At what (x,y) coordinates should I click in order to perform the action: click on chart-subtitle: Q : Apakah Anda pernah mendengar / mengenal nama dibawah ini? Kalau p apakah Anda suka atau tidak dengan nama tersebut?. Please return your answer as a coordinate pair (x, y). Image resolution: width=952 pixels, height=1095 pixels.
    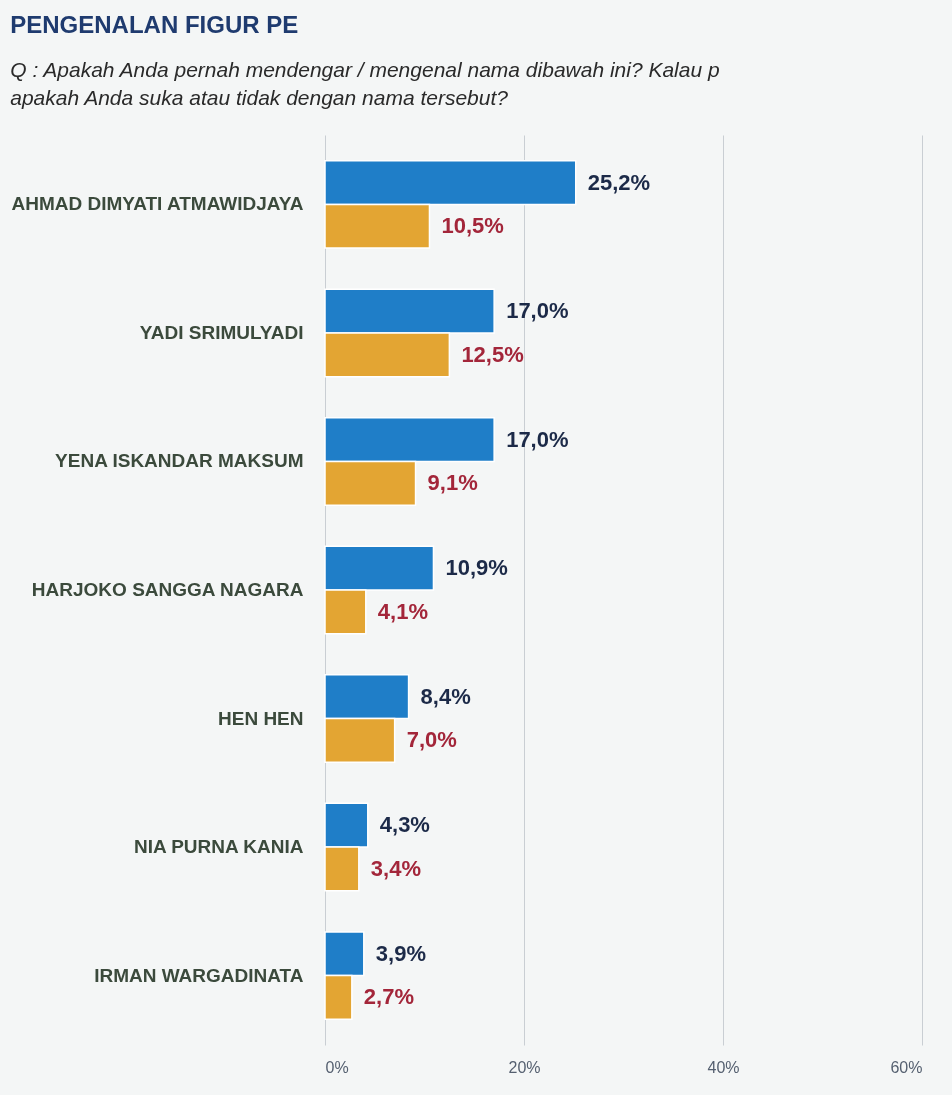
    Looking at the image, I should click on (365, 83).